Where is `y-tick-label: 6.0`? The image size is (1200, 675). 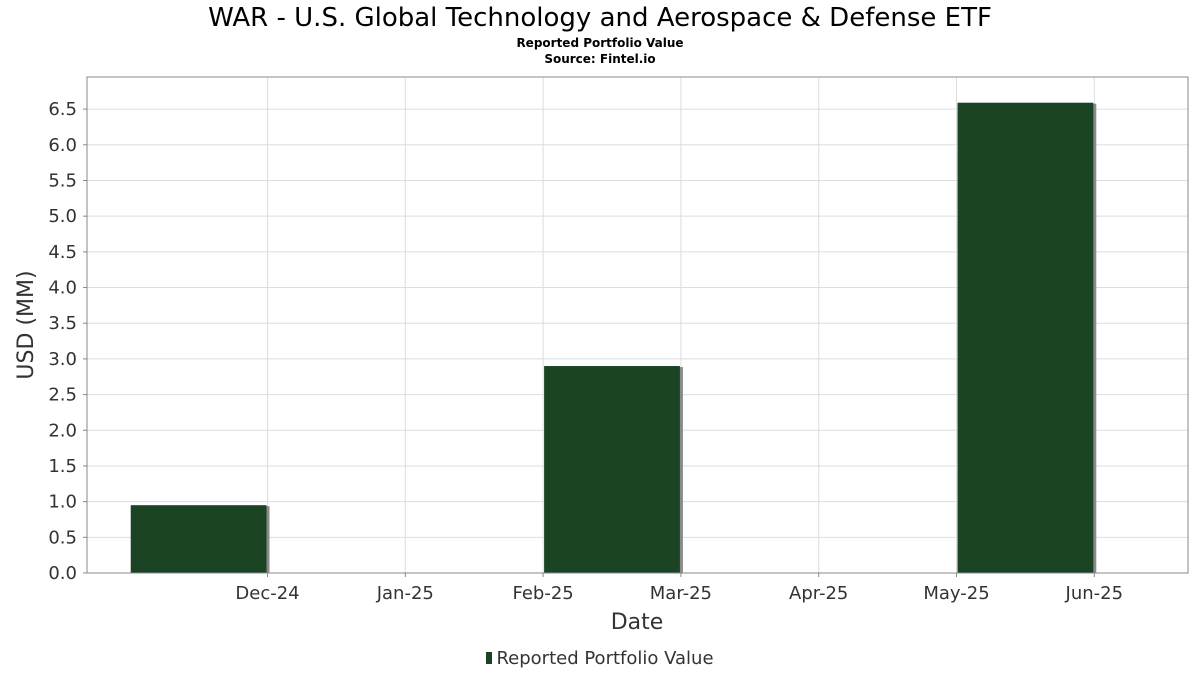
y-tick-label: 6.0 is located at coordinates (62, 145).